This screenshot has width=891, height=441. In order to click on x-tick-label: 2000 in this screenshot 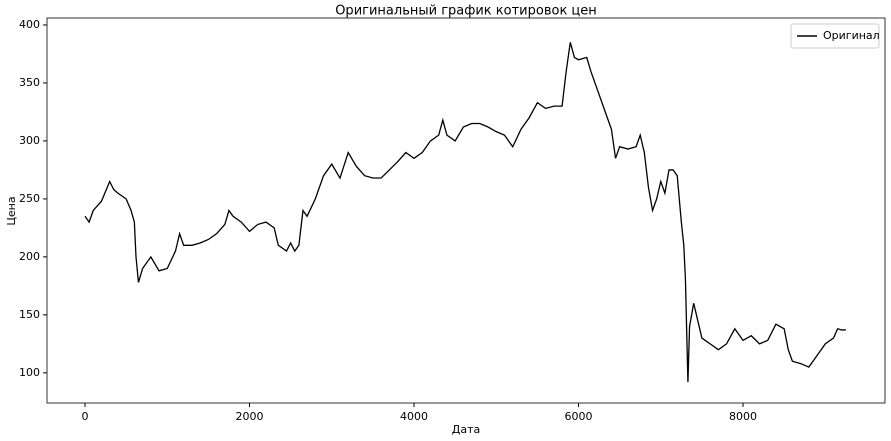, I will do `click(250, 416)`.